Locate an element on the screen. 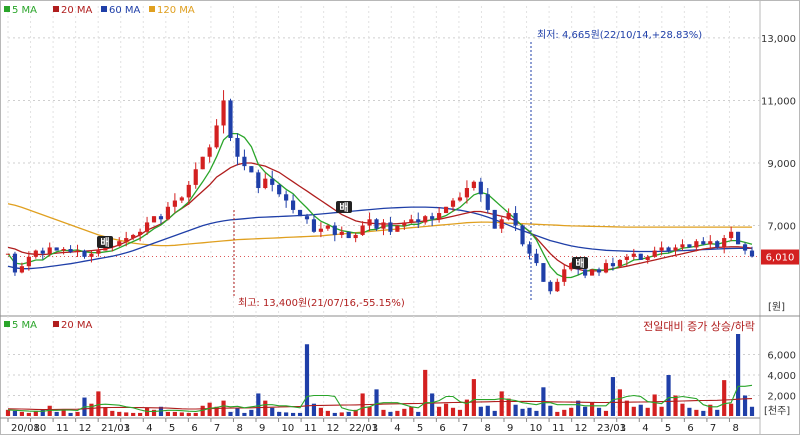  badge-2: 배 is located at coordinates (344, 207).